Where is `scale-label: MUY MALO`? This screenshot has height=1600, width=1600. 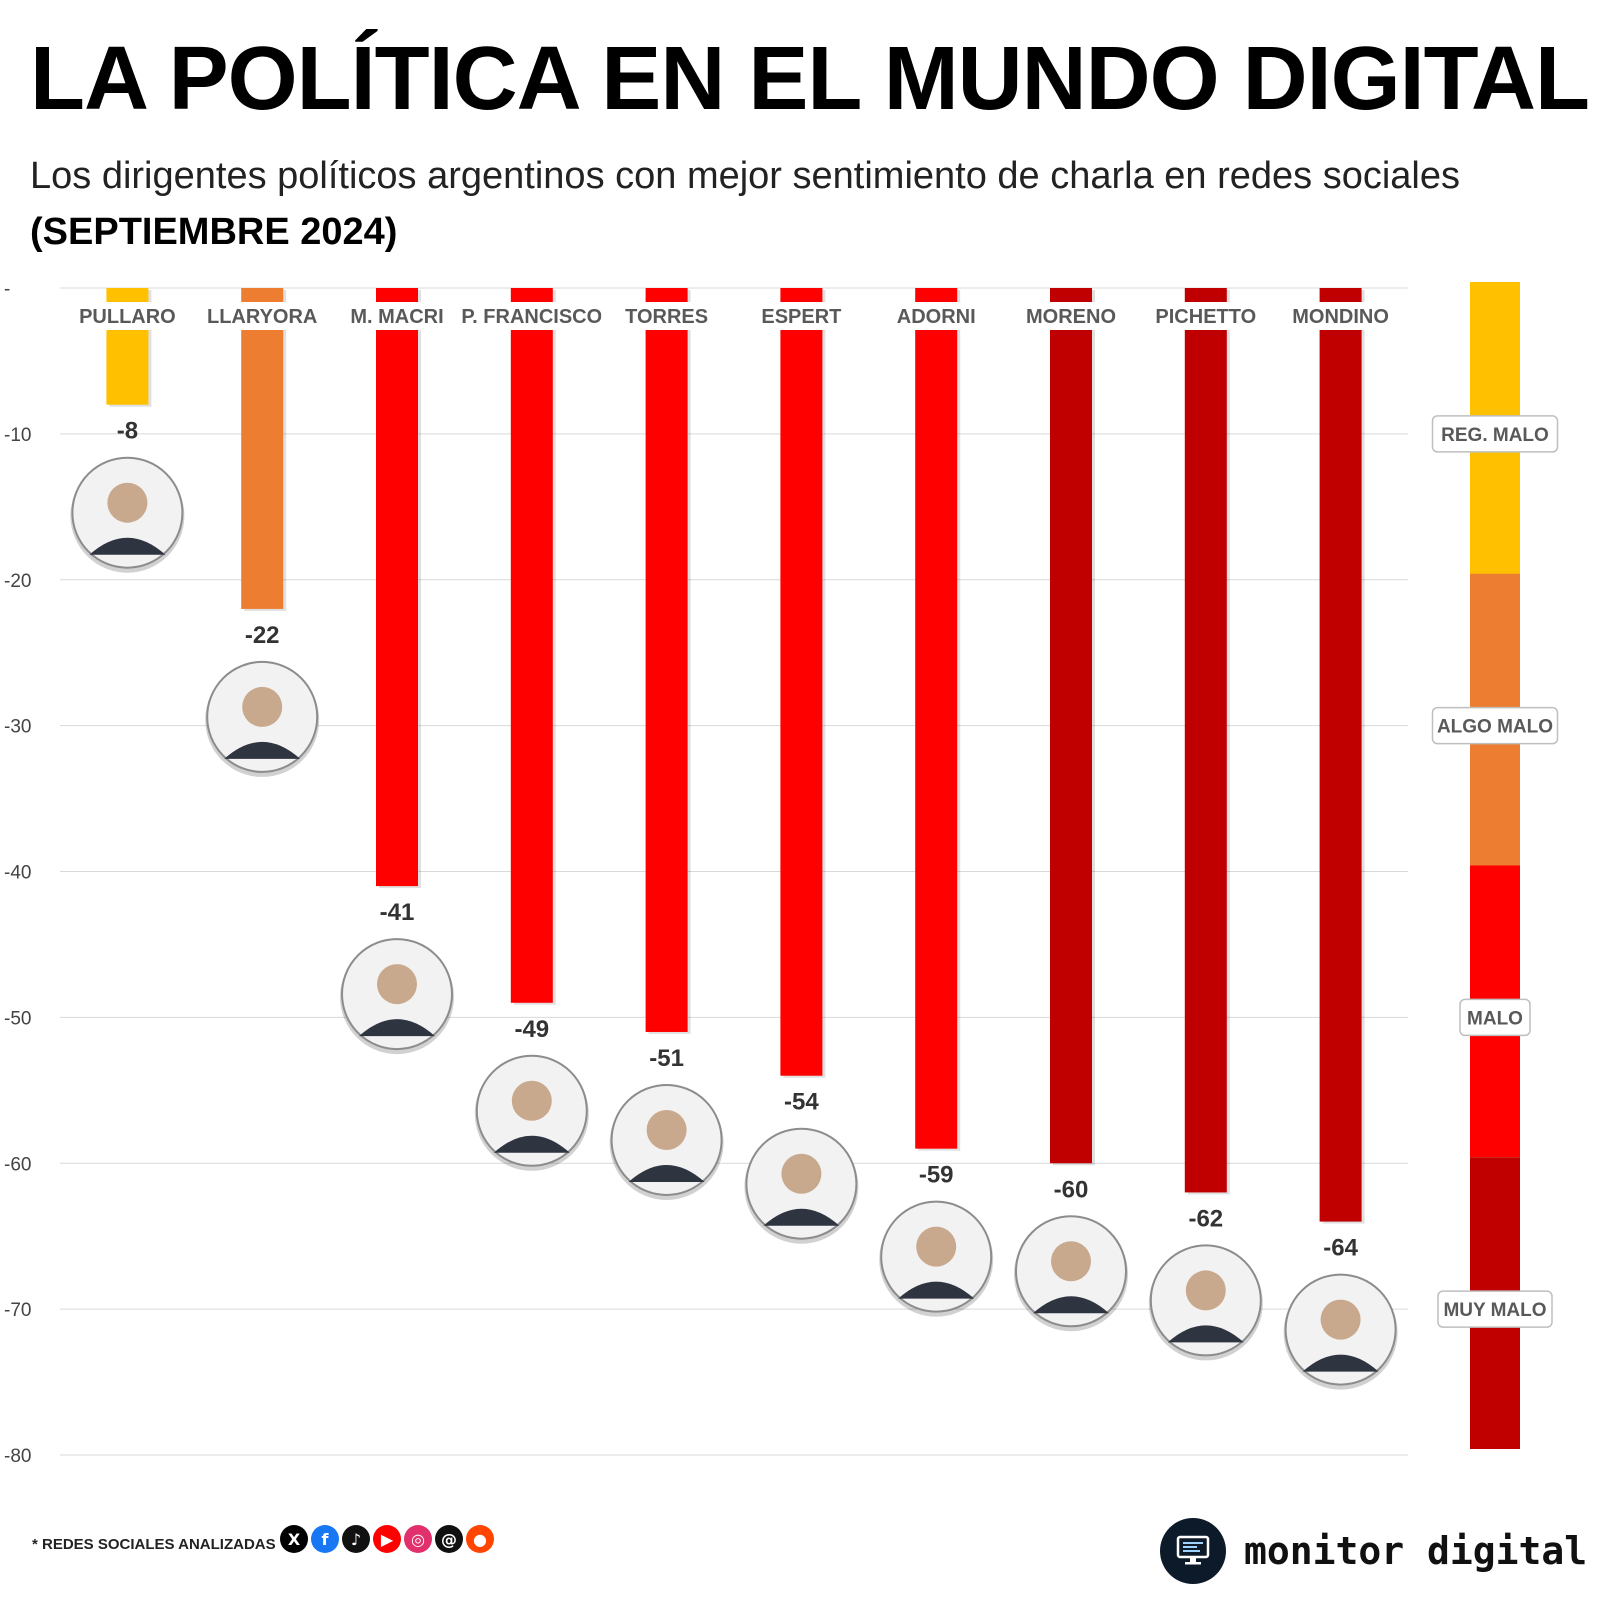
scale-label: MUY MALO is located at coordinates (1494, 1310).